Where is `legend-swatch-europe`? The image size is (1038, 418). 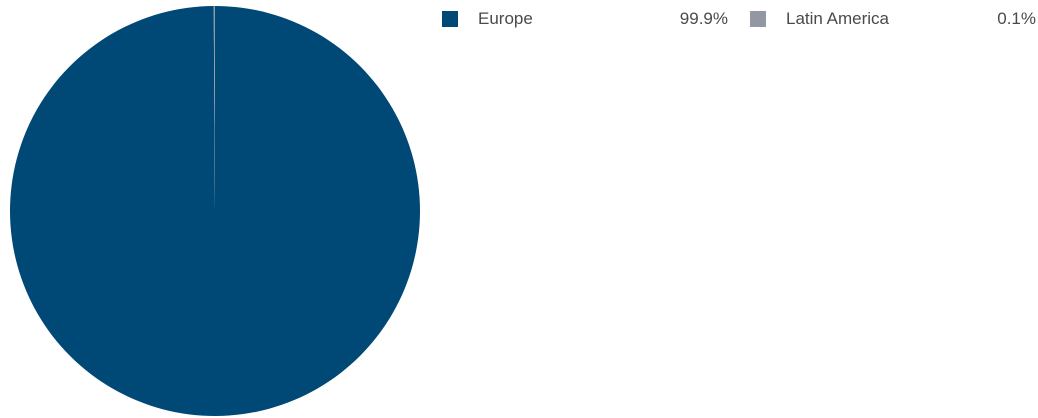
legend-swatch-europe is located at coordinates (450, 19).